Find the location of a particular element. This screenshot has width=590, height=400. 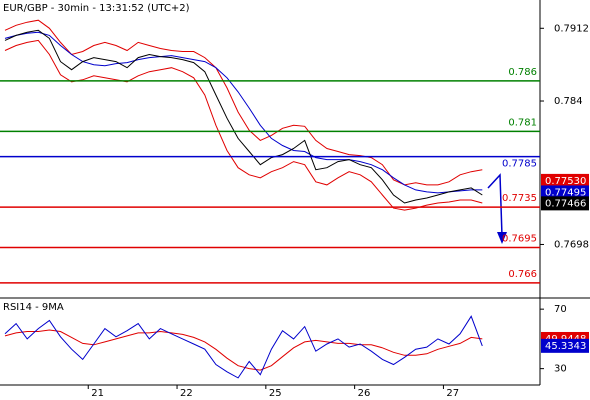

y-tick-label: 0.7698 is located at coordinates (571, 244).